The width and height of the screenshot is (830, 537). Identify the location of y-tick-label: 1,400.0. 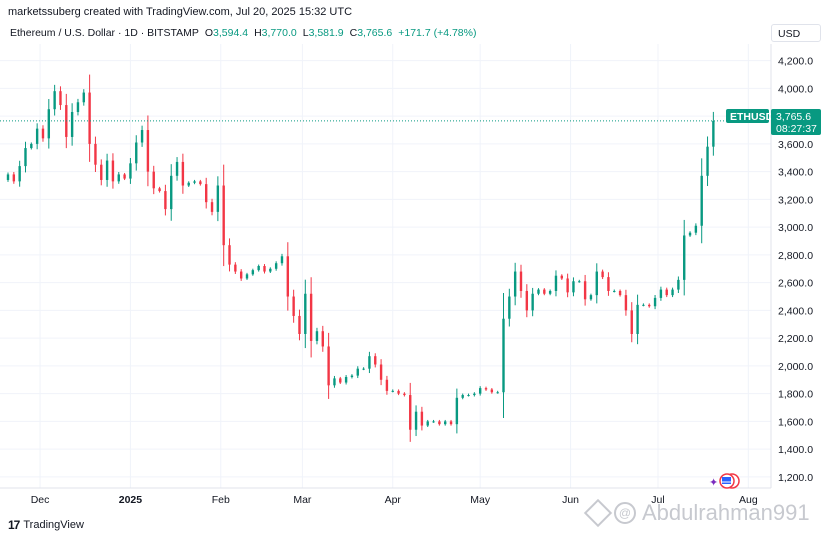
(795, 450).